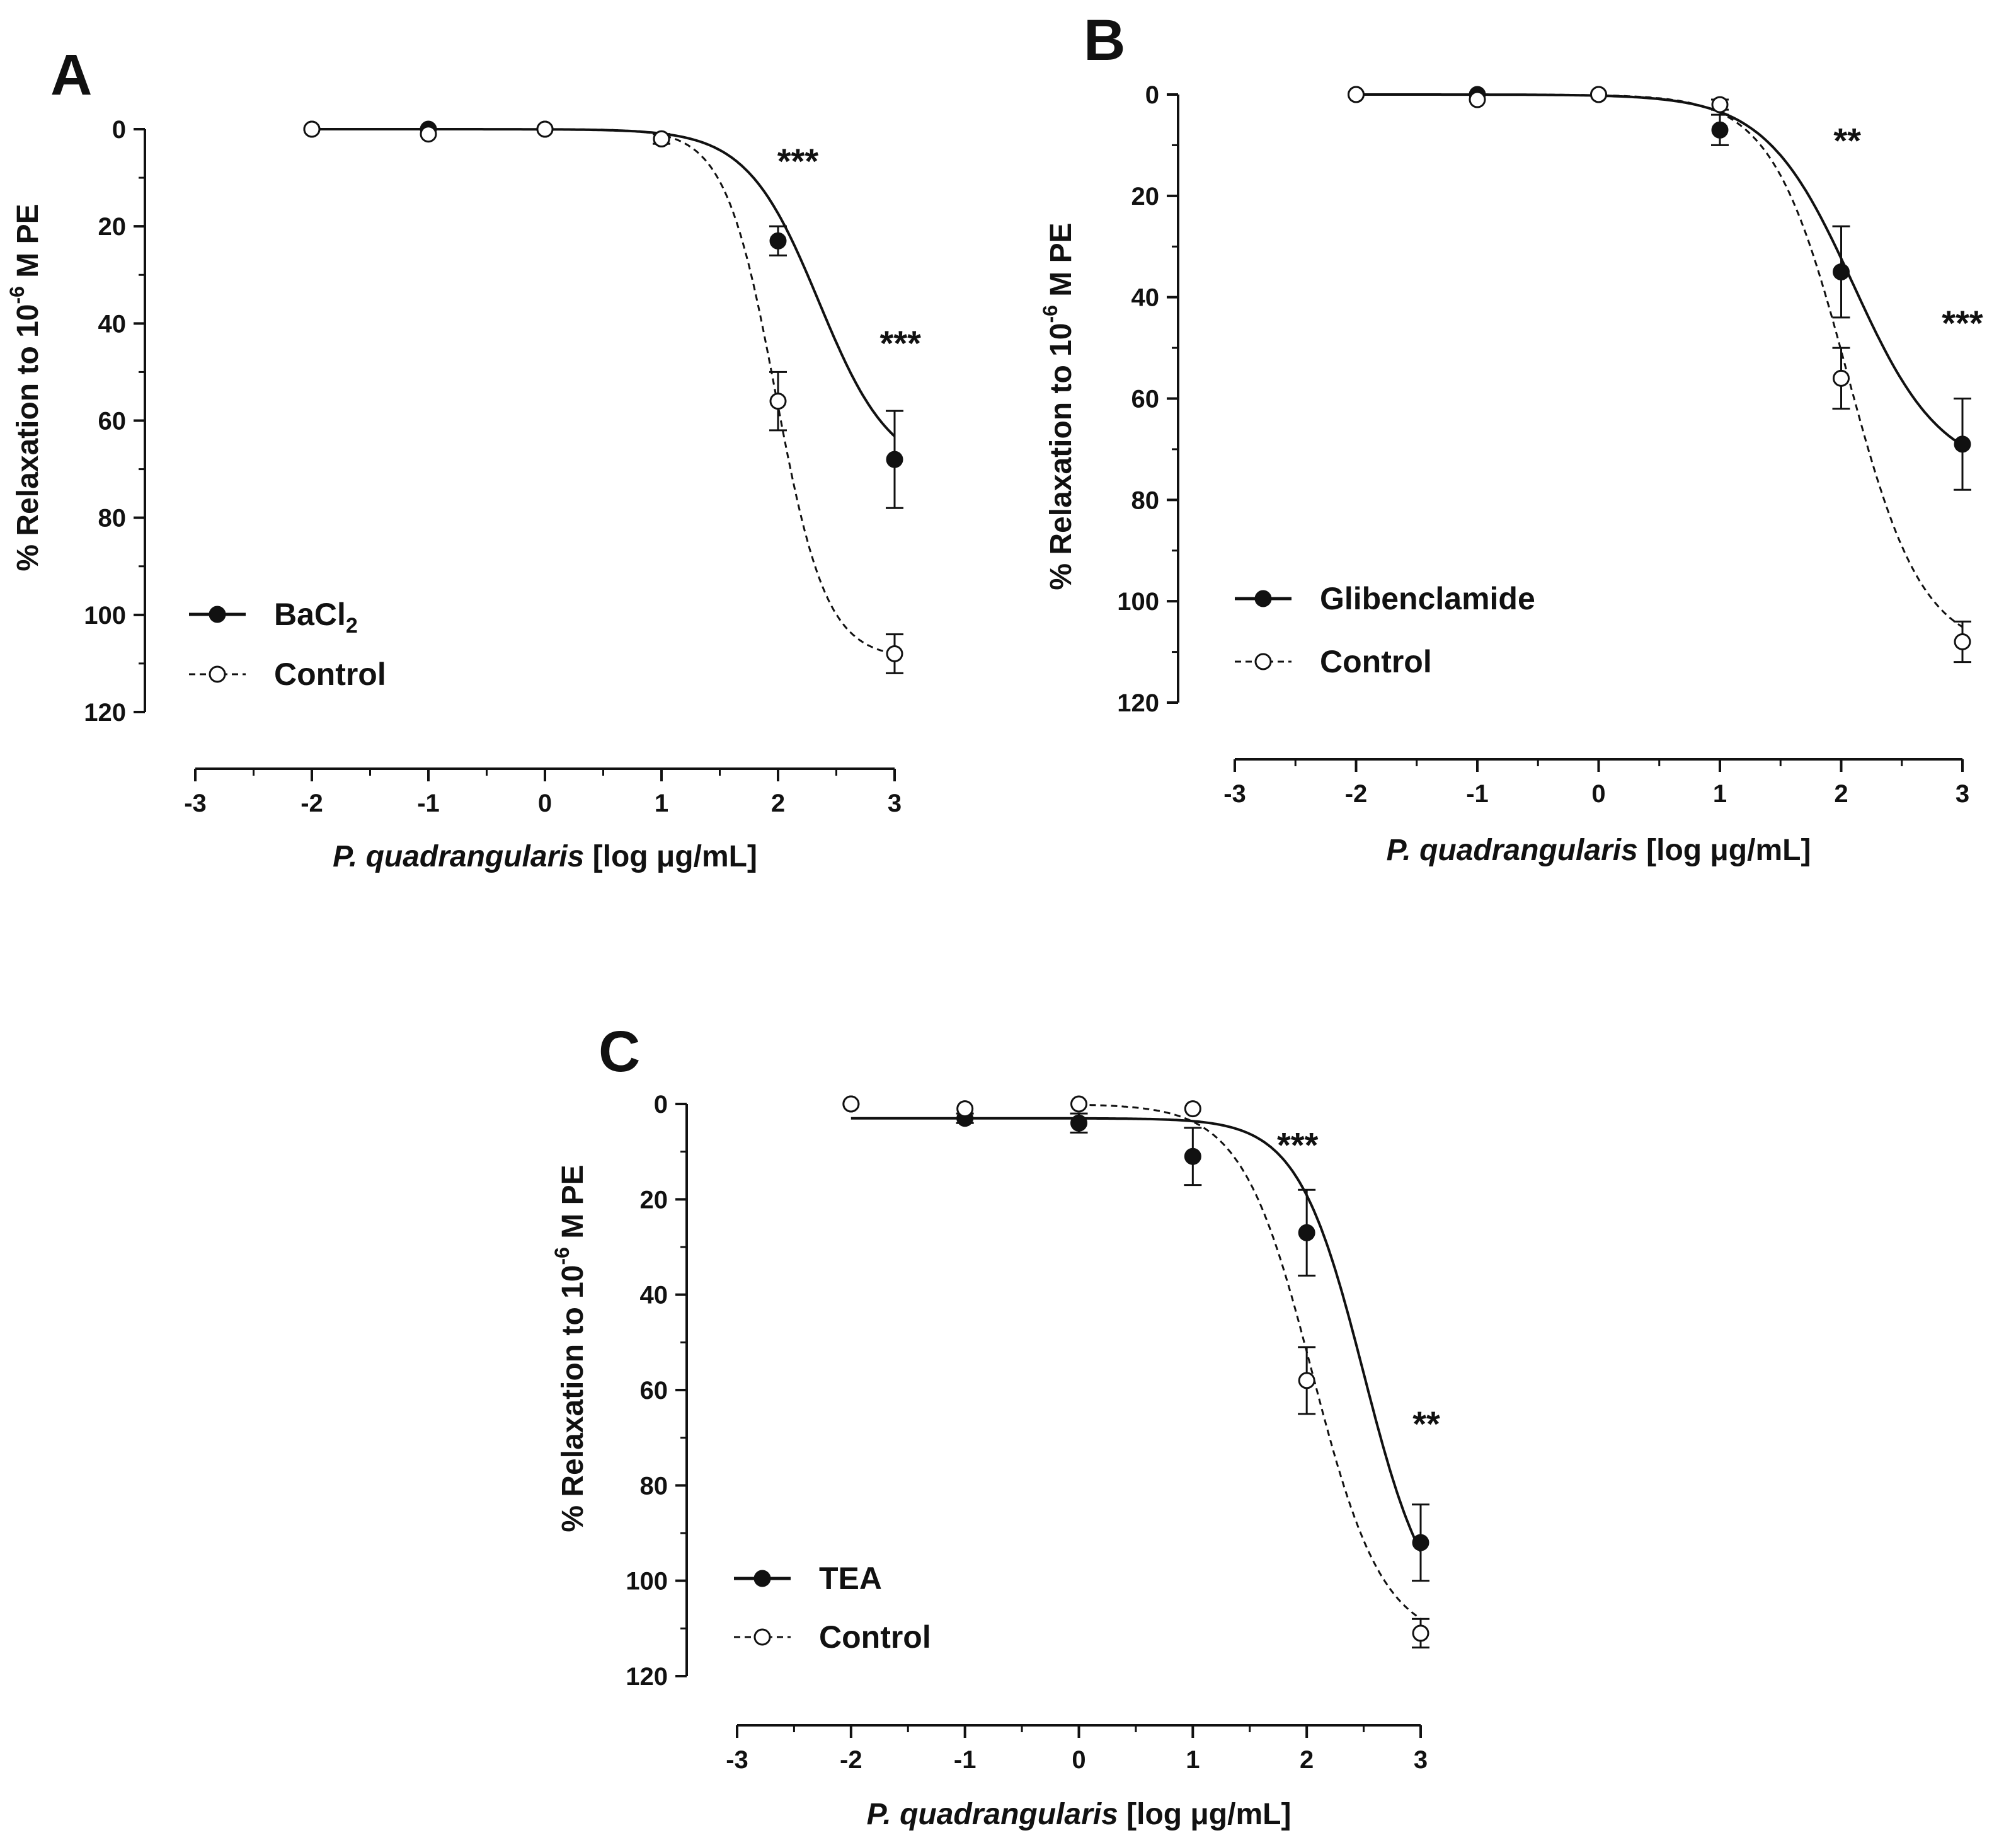 The image size is (2016, 1845). Describe the element at coordinates (352, 626) in the screenshot. I see `legend-label-subscript: 2` at that location.